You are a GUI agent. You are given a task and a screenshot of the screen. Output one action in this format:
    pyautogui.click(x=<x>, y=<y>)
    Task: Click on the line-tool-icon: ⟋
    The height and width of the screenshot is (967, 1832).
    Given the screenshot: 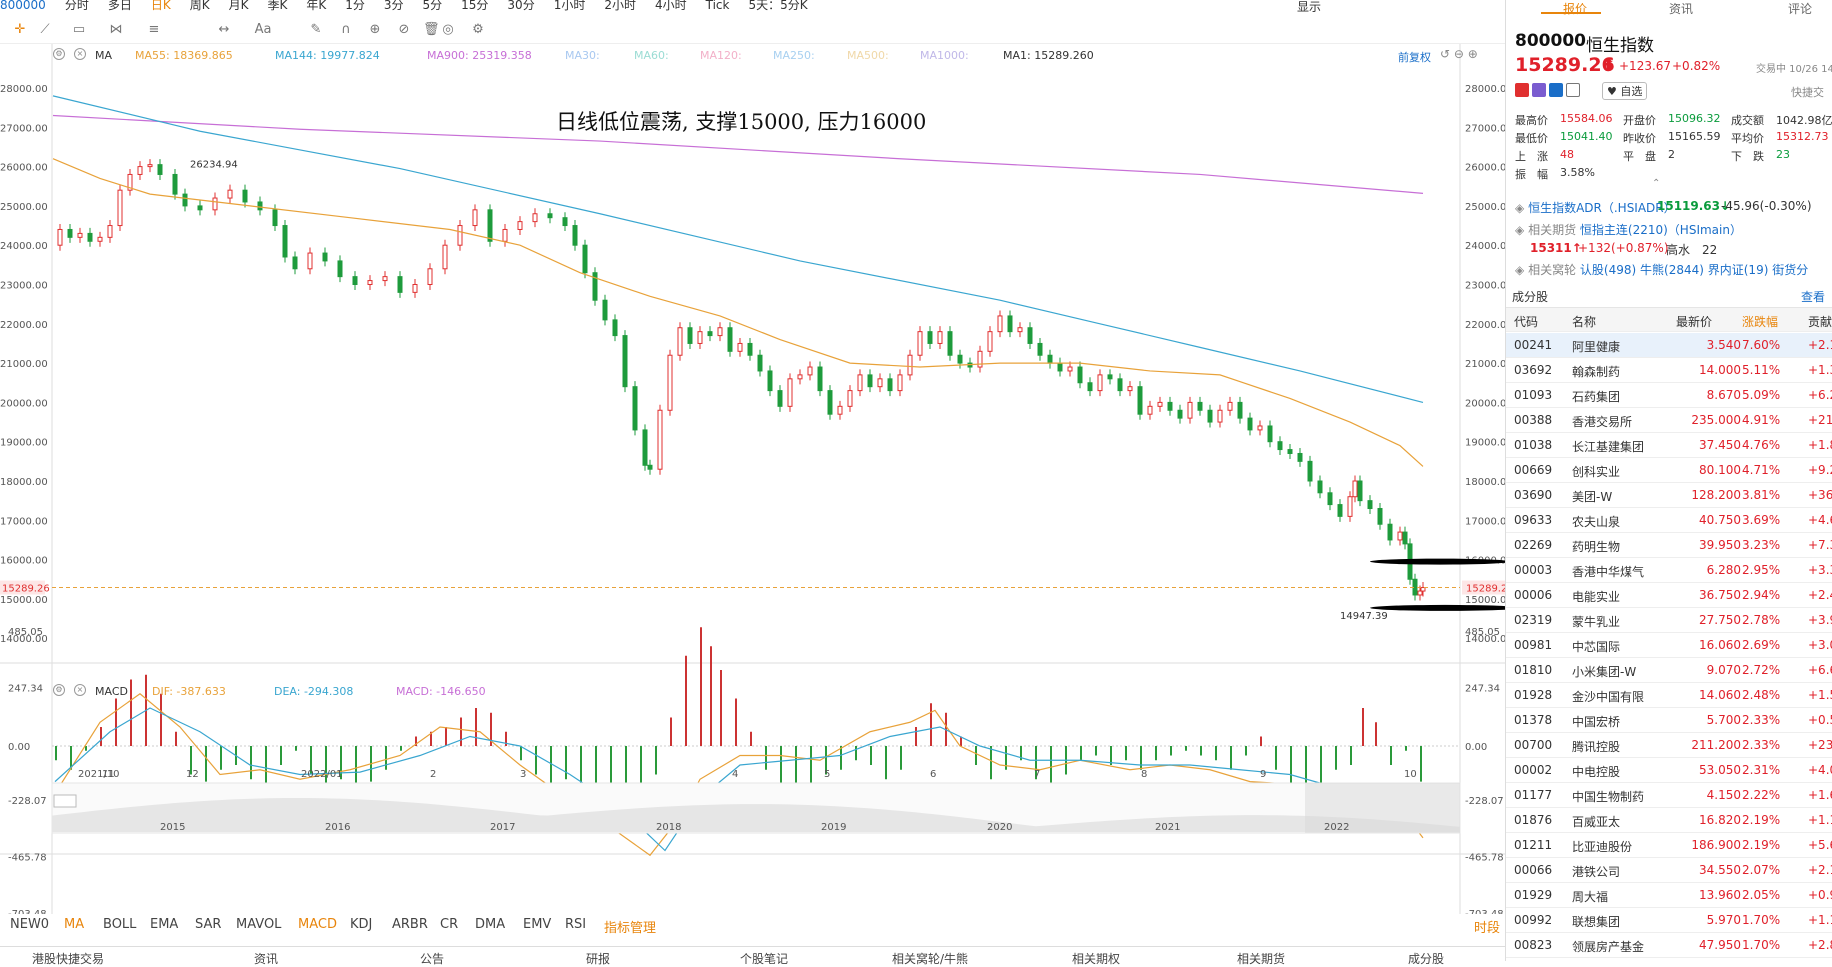 What is the action you would take?
    pyautogui.click(x=45, y=29)
    